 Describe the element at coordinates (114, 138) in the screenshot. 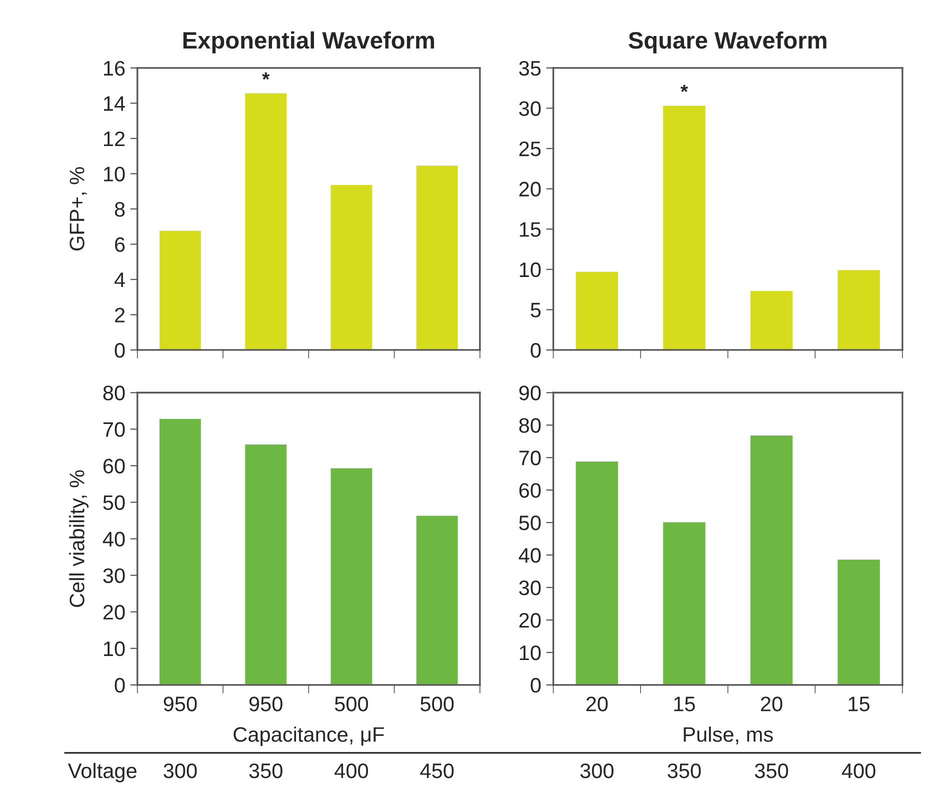

I see `y-tick-label: 12` at that location.